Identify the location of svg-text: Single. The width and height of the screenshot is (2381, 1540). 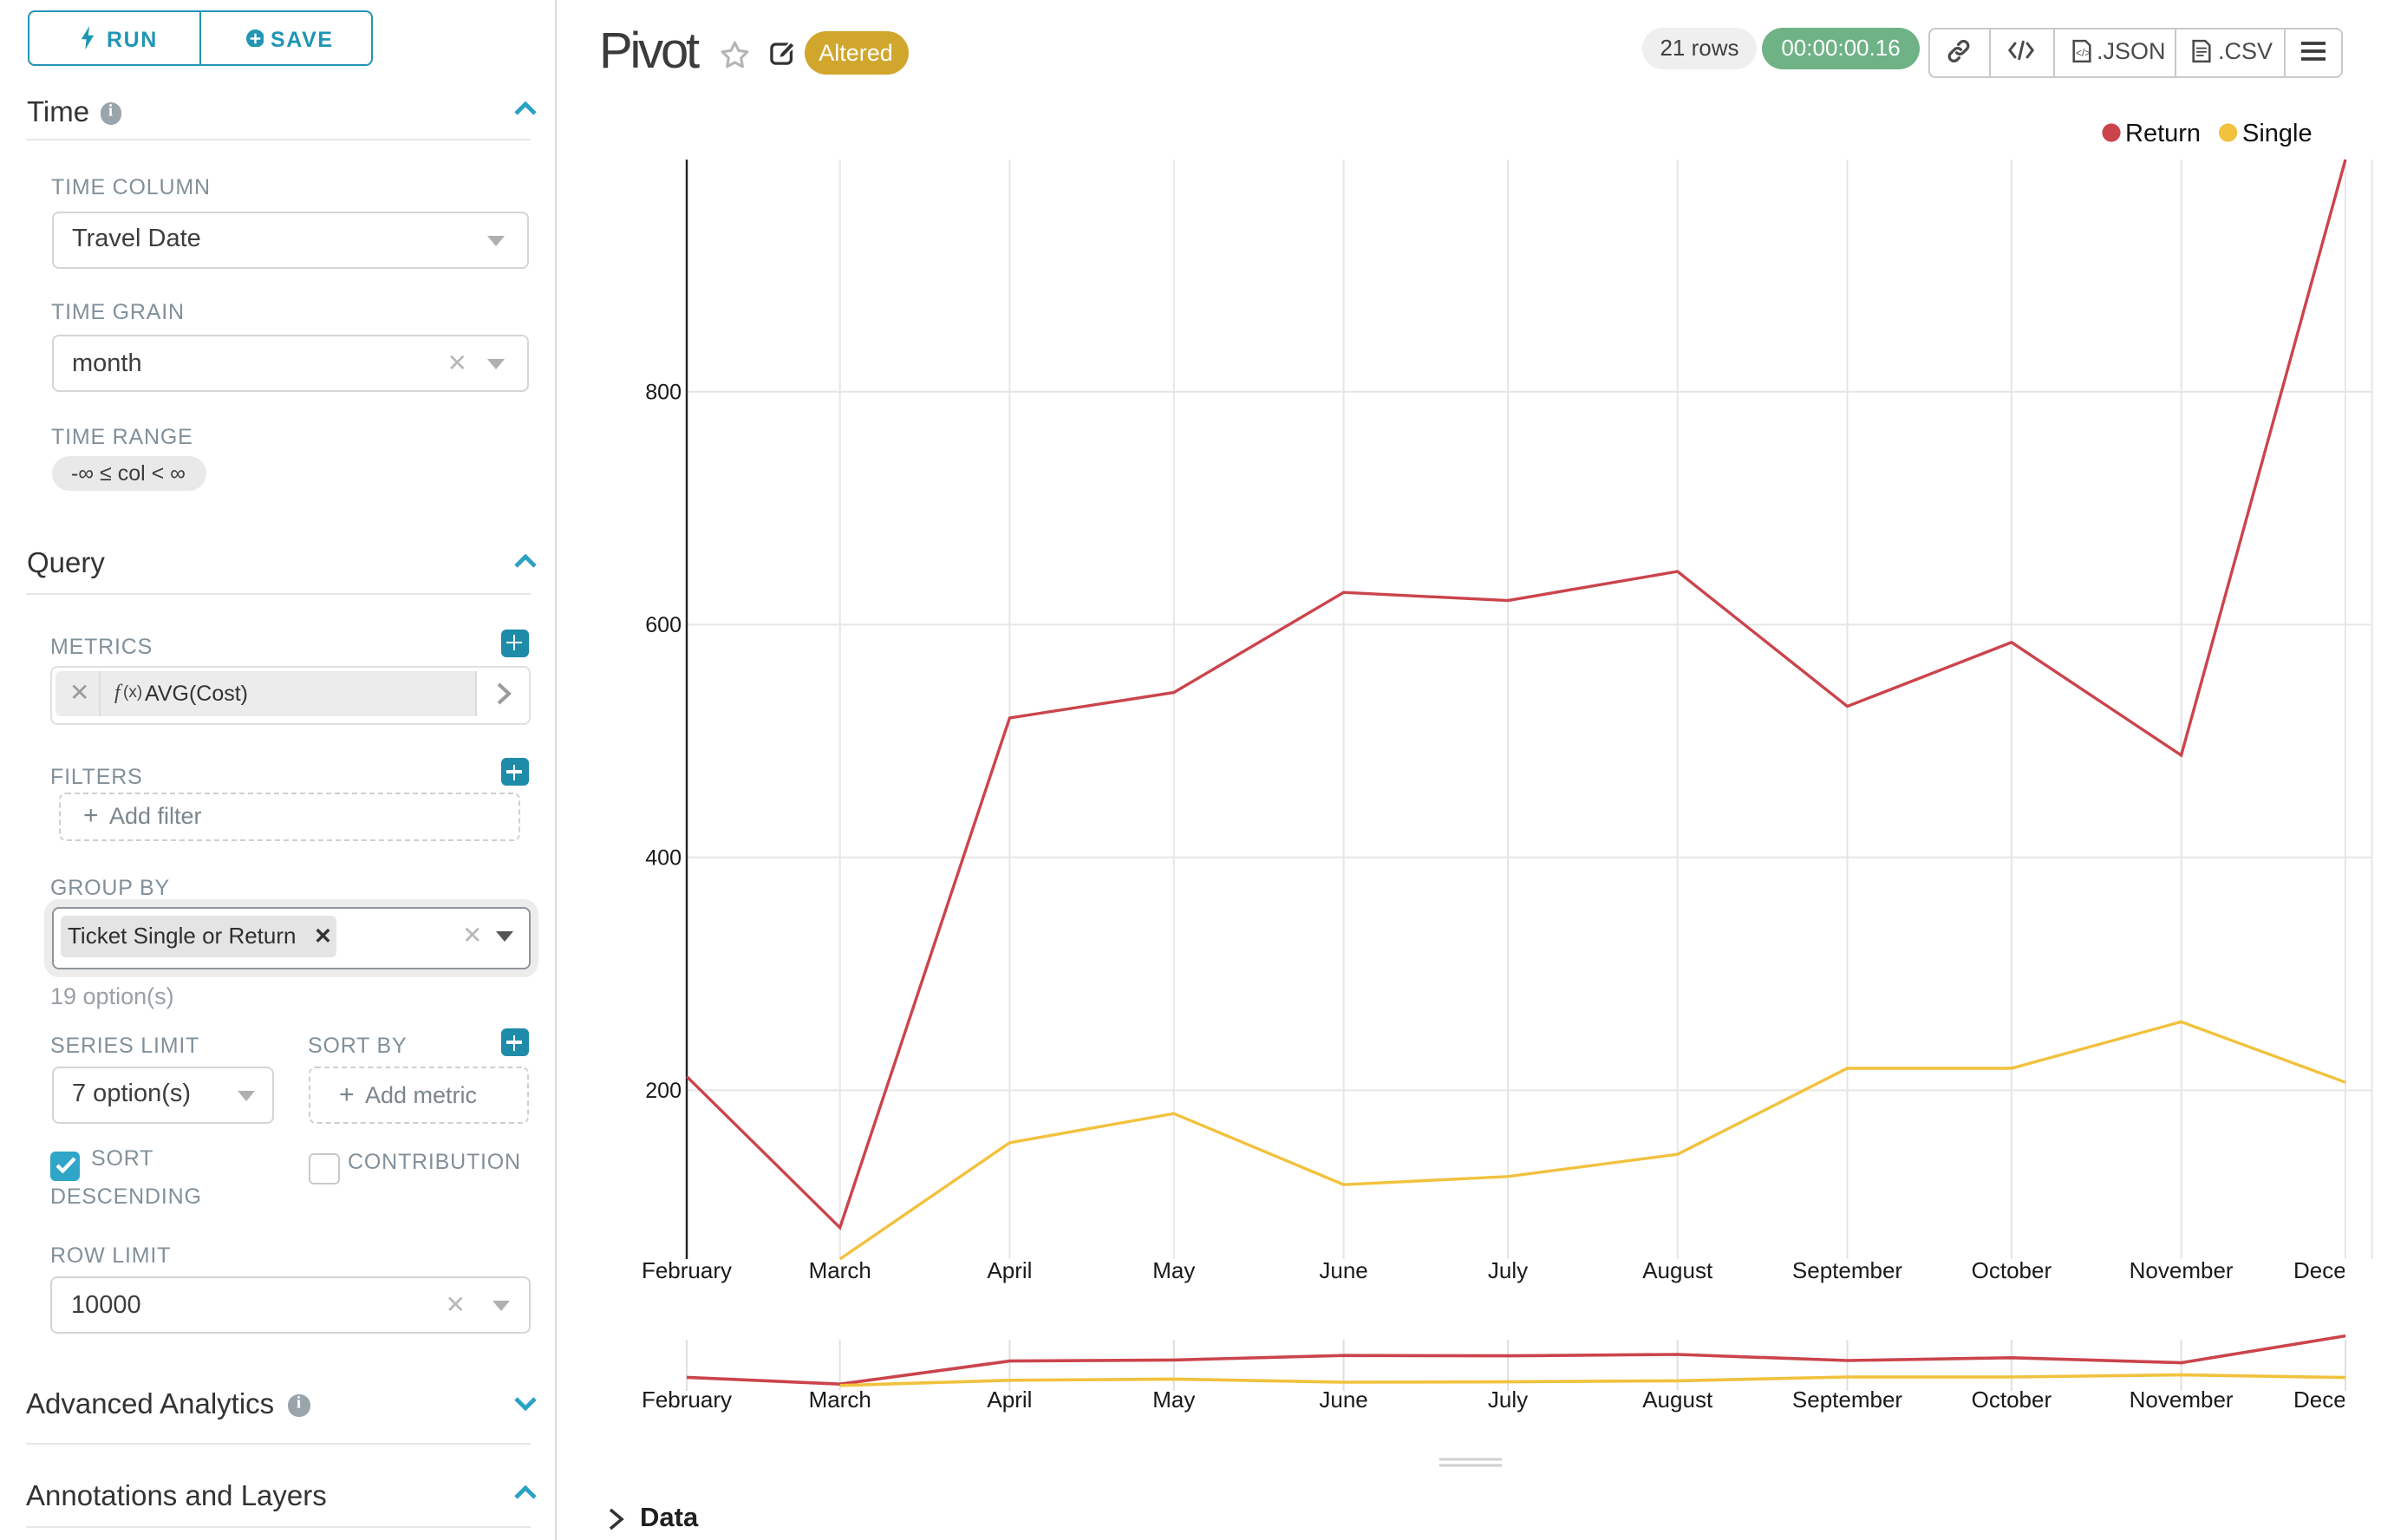
(2277, 133).